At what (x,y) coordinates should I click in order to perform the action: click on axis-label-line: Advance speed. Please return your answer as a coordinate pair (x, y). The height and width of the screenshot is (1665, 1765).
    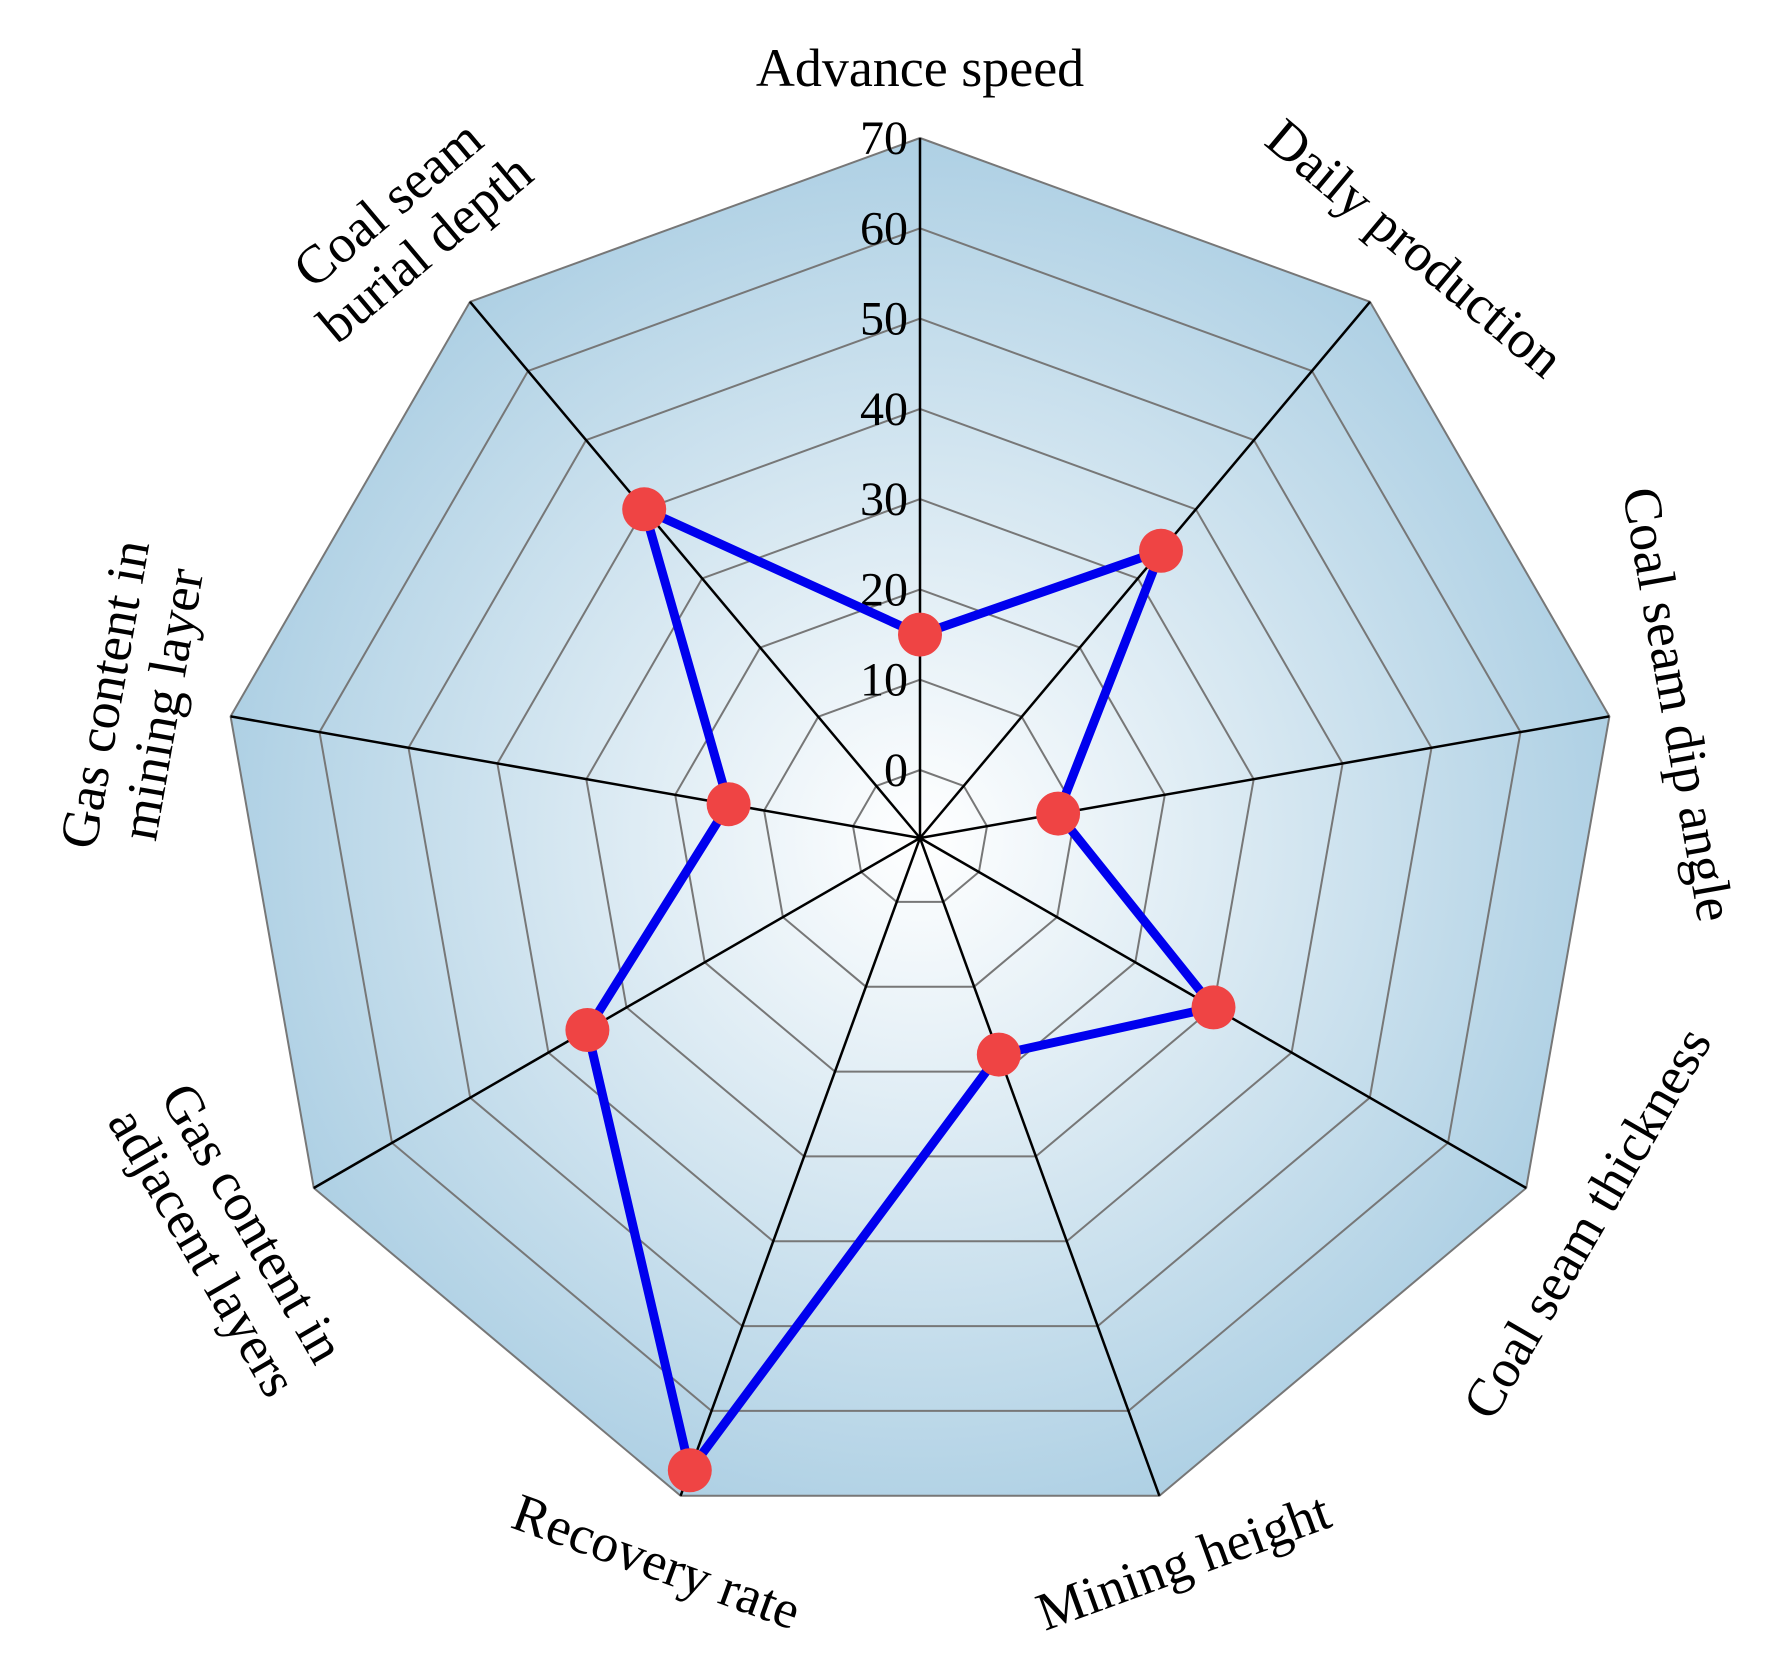
    Looking at the image, I should click on (920, 68).